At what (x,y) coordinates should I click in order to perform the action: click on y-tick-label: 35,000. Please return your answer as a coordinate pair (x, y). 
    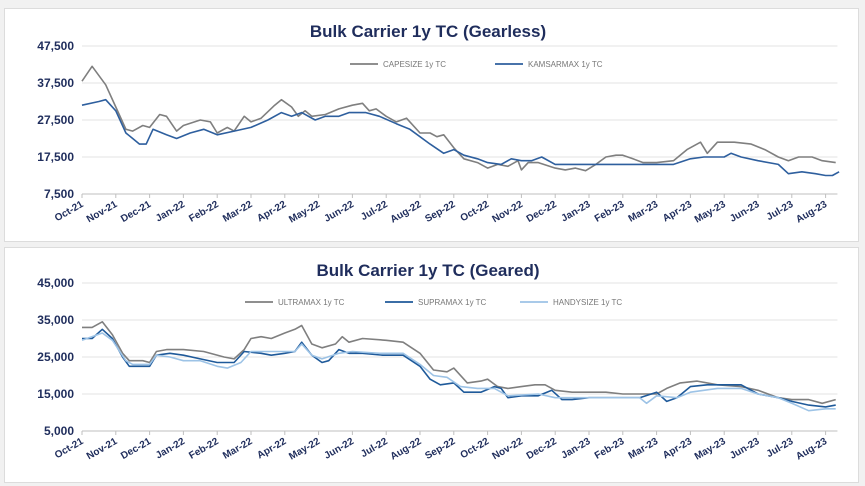
    Looking at the image, I should click on (55, 320).